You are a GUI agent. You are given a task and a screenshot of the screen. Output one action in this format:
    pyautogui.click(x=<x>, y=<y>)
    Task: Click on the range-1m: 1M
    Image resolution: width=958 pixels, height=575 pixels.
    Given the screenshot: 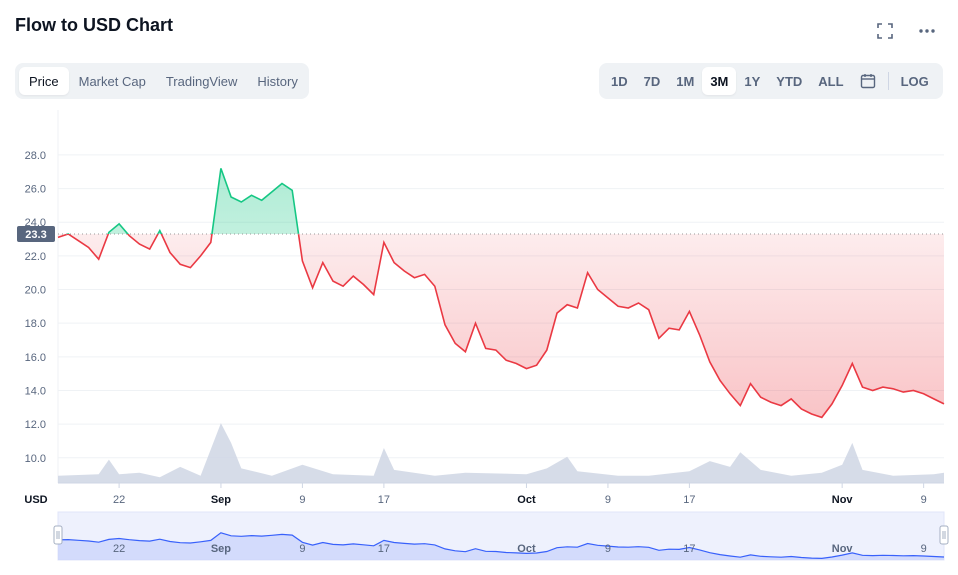 What is the action you would take?
    pyautogui.click(x=685, y=81)
    